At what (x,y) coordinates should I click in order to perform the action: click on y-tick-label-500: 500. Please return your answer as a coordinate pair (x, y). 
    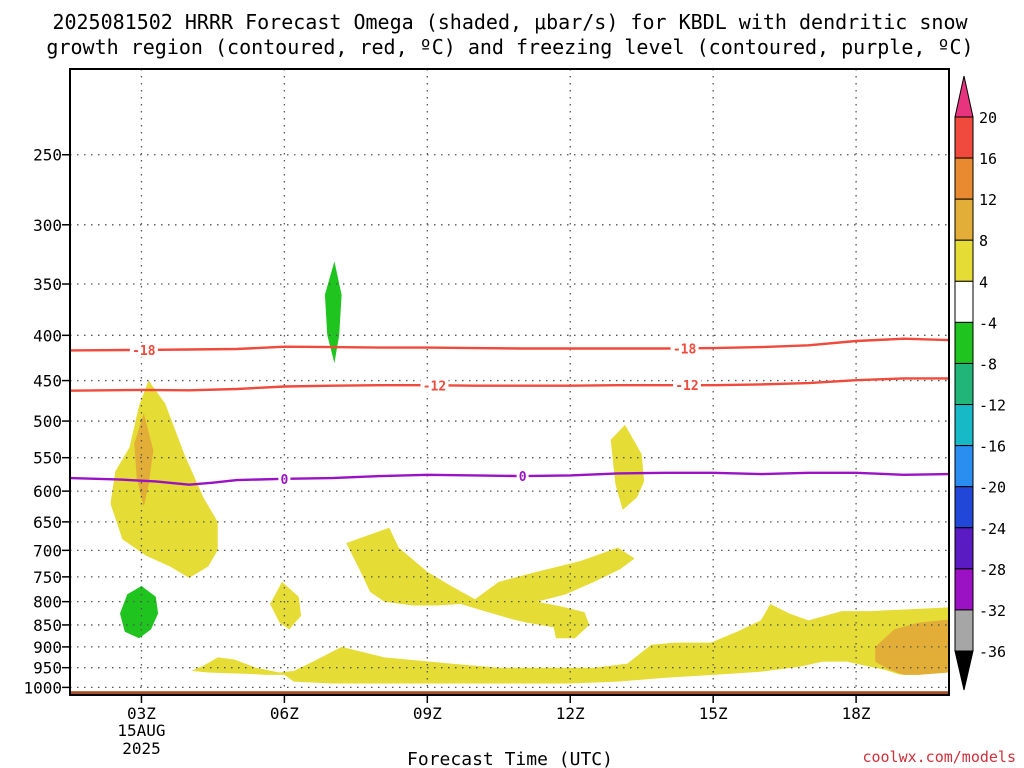
    Looking at the image, I should click on (47, 421).